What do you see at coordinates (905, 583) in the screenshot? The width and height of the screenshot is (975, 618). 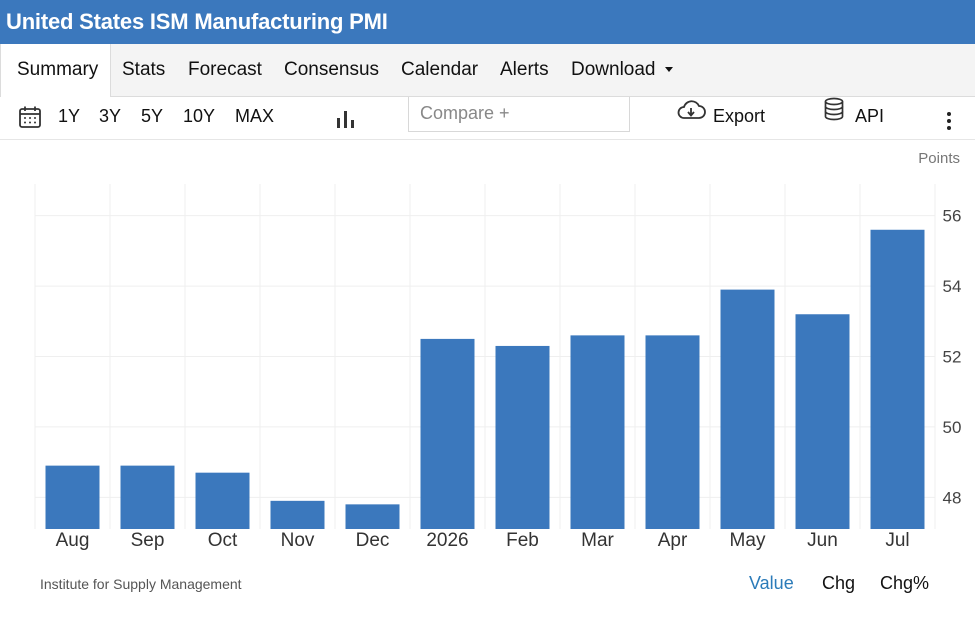 I see `chgpct-toggle: Chg%` at bounding box center [905, 583].